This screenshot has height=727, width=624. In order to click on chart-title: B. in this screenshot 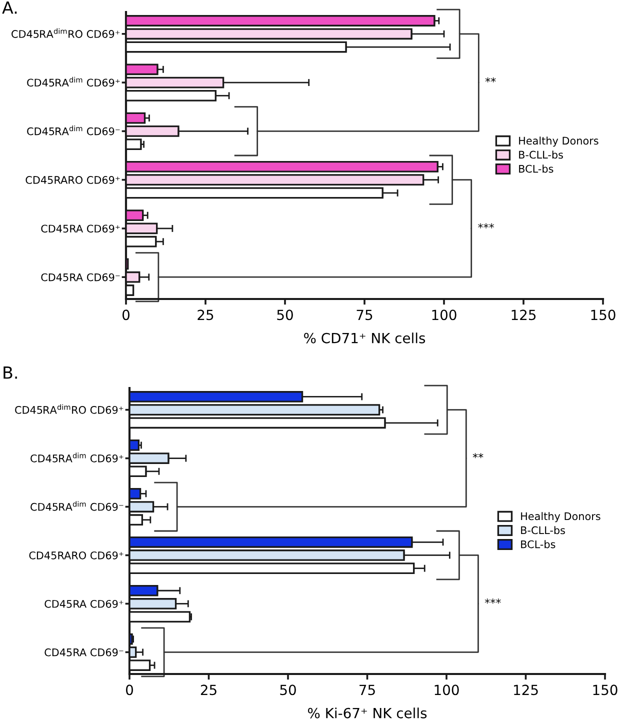, I will do `click(10, 372)`.